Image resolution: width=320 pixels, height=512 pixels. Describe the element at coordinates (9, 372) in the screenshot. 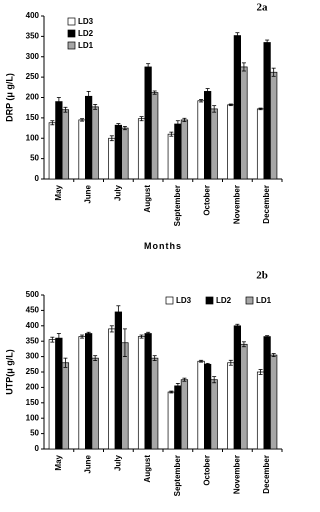

I see `y-axis-label: UTP(μ g/L)` at that location.